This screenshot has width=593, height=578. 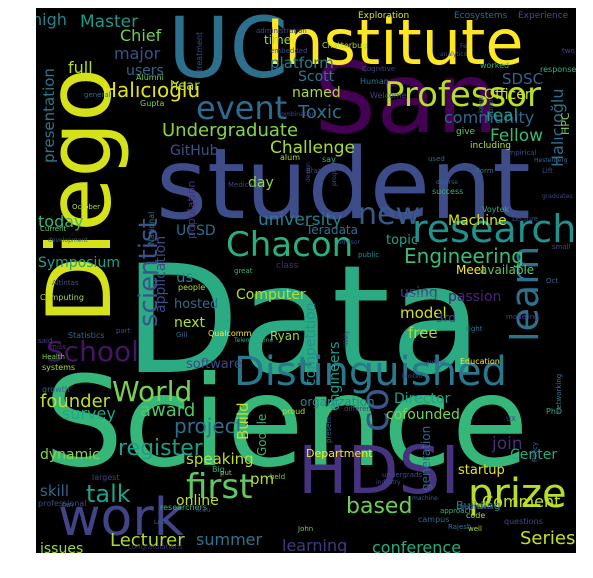 I want to click on word-103: Ecosystems, so click(x=481, y=16).